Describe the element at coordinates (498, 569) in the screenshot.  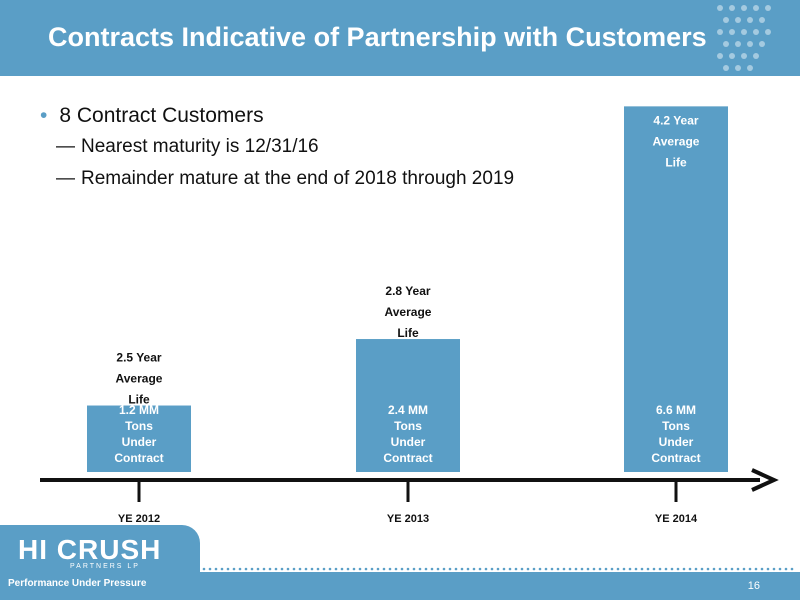
I see `footer-dots-decoration` at that location.